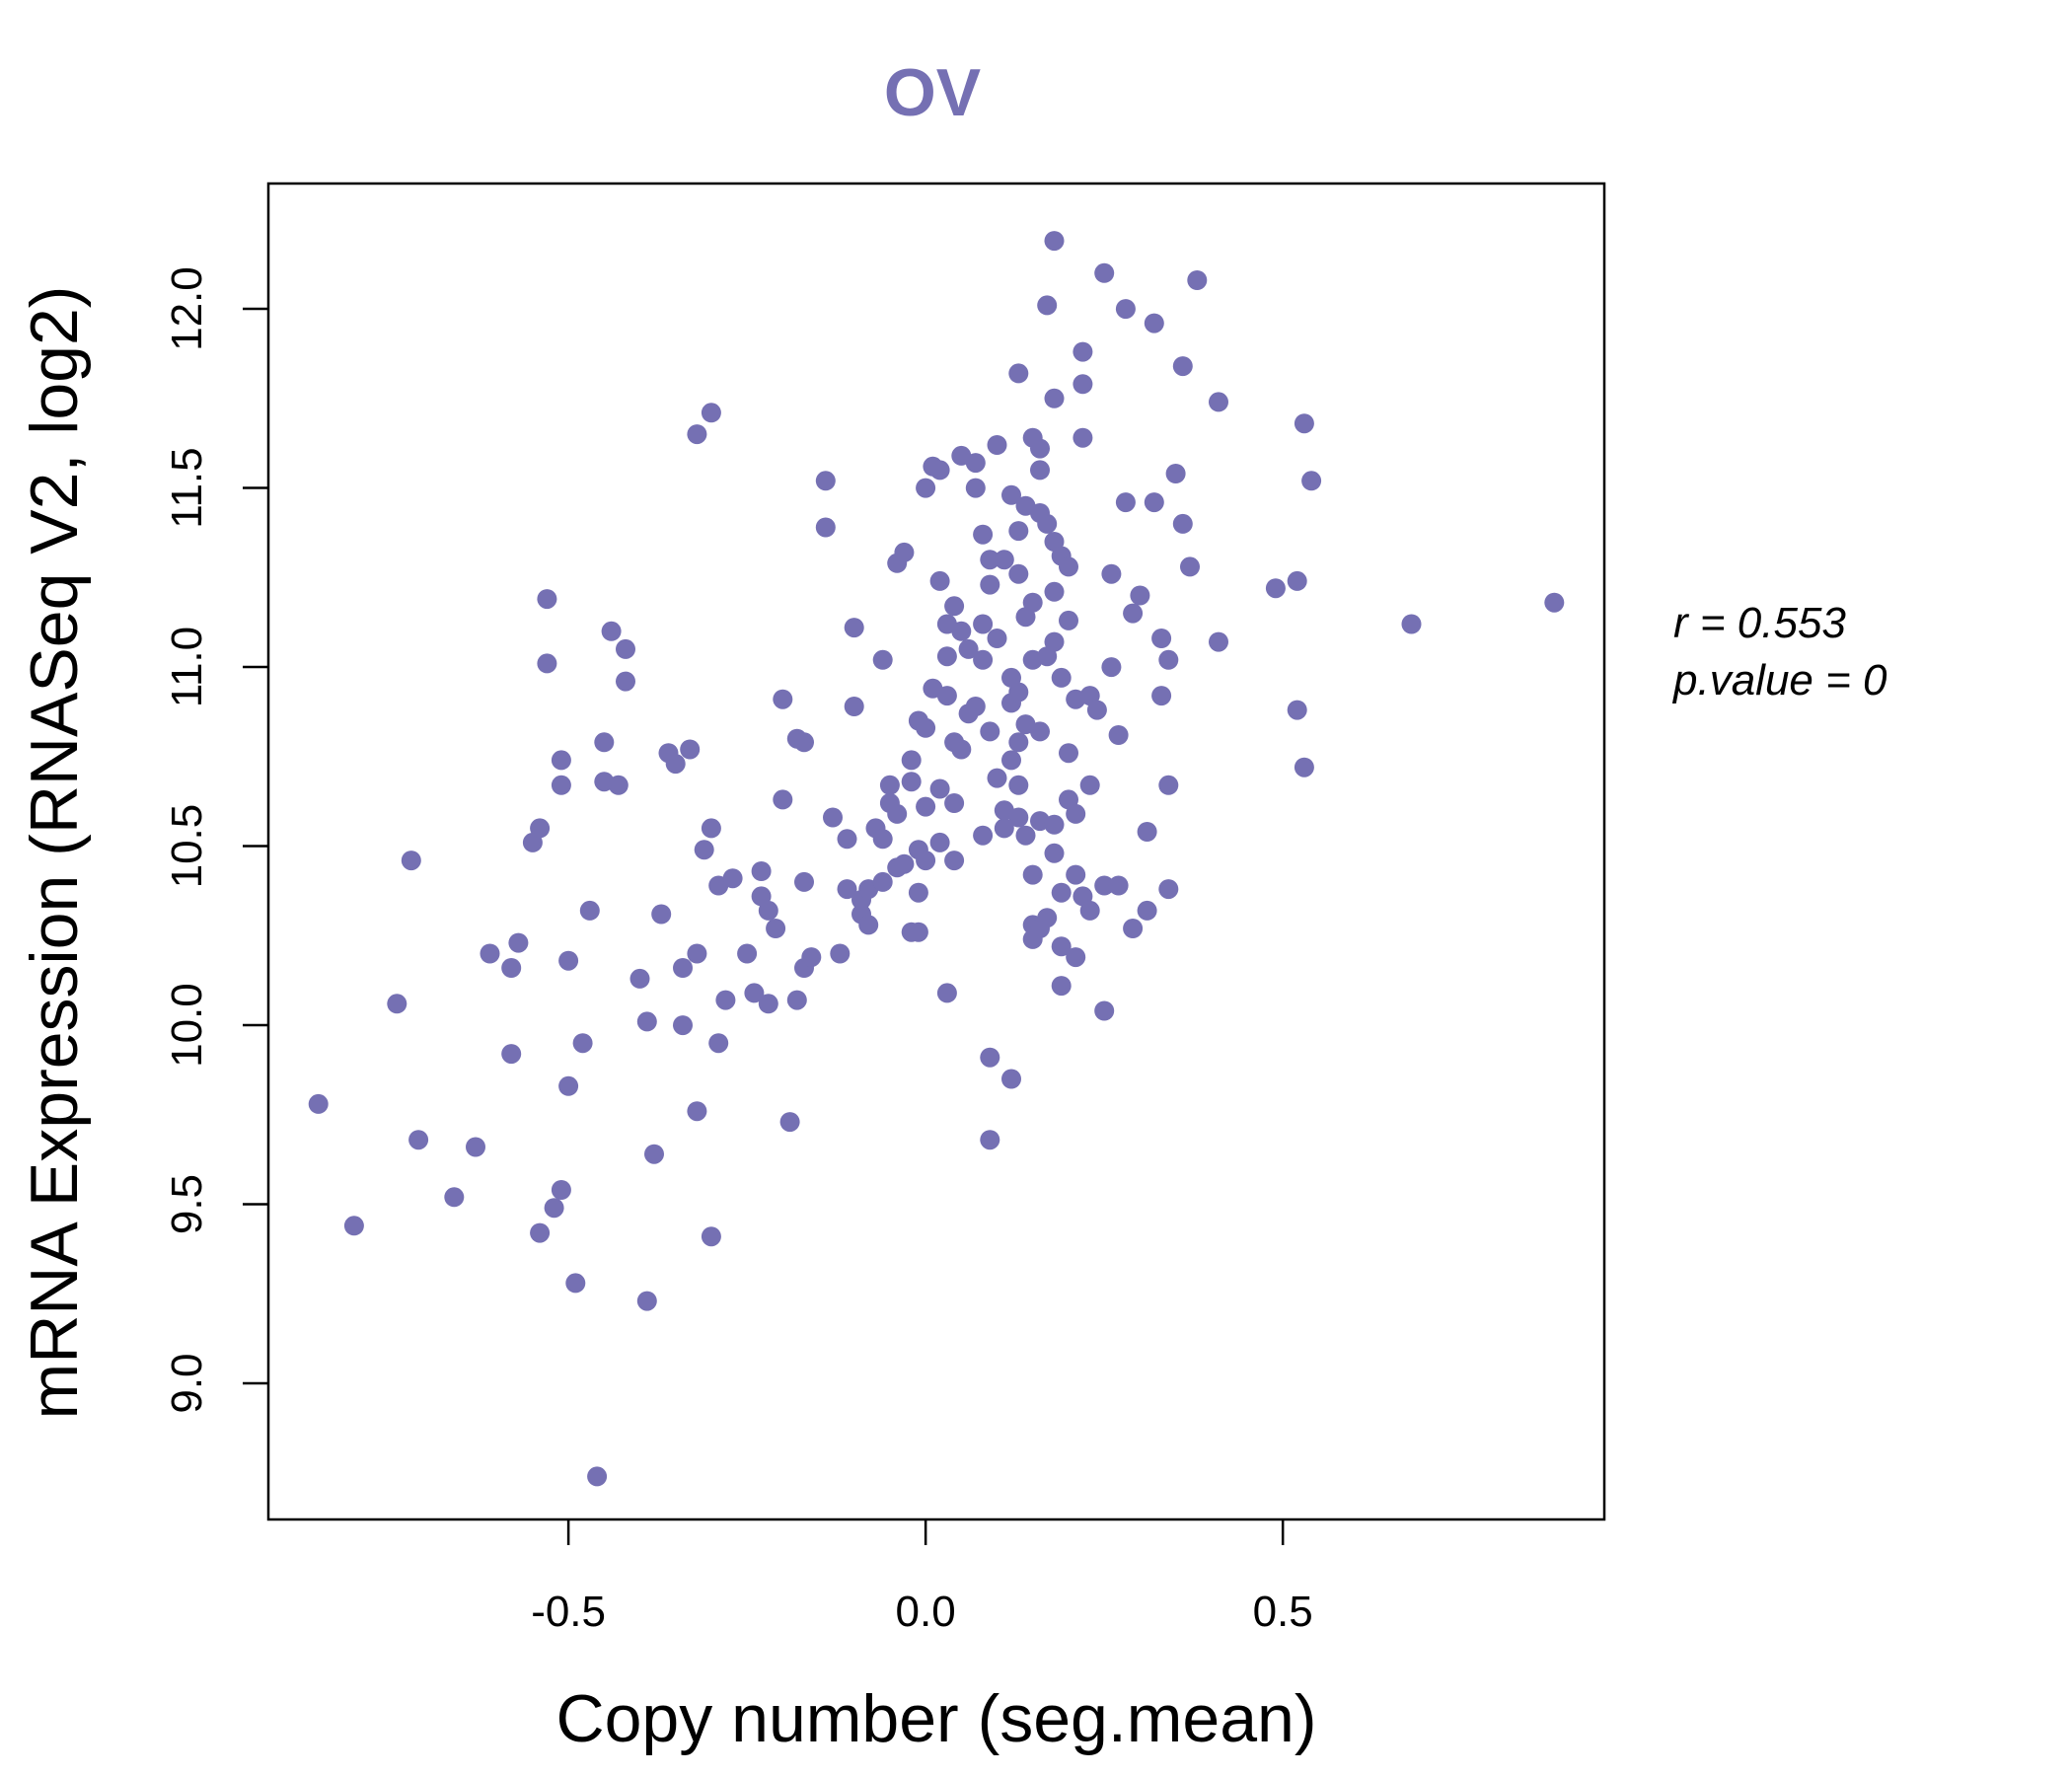 This screenshot has height=1776, width=2072. I want to click on y-axis: 9.0 9.5 10.0 10.5 11.0 11.5 12.0, so click(216, 840).